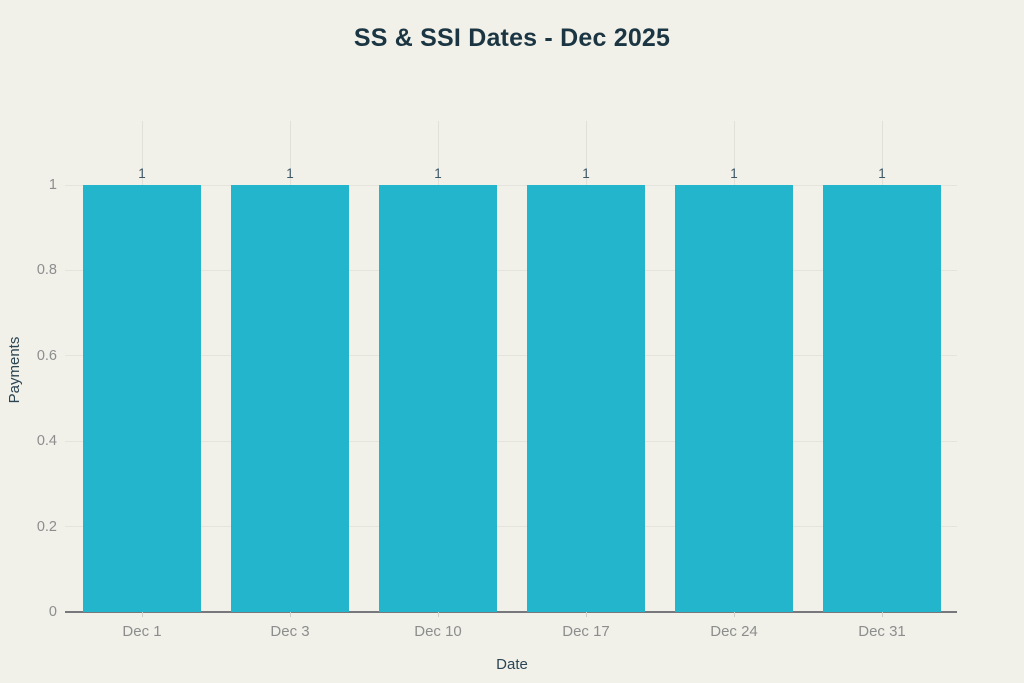 This screenshot has width=1024, height=683. Describe the element at coordinates (438, 631) in the screenshot. I see `x-tick-label: Dec 10` at that location.